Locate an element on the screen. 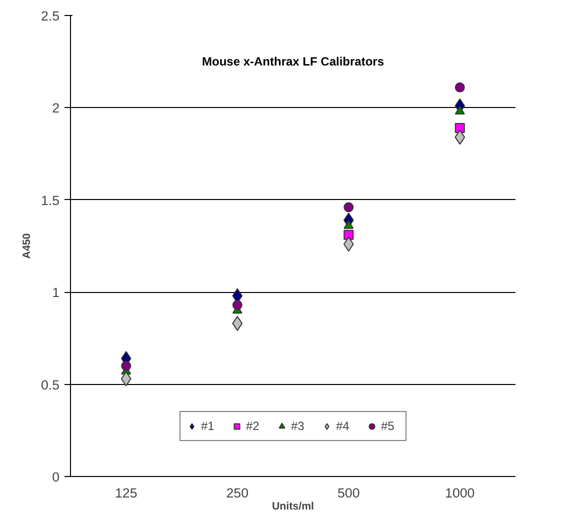 The height and width of the screenshot is (520, 565). x-tick-label: 250 is located at coordinates (237, 493).